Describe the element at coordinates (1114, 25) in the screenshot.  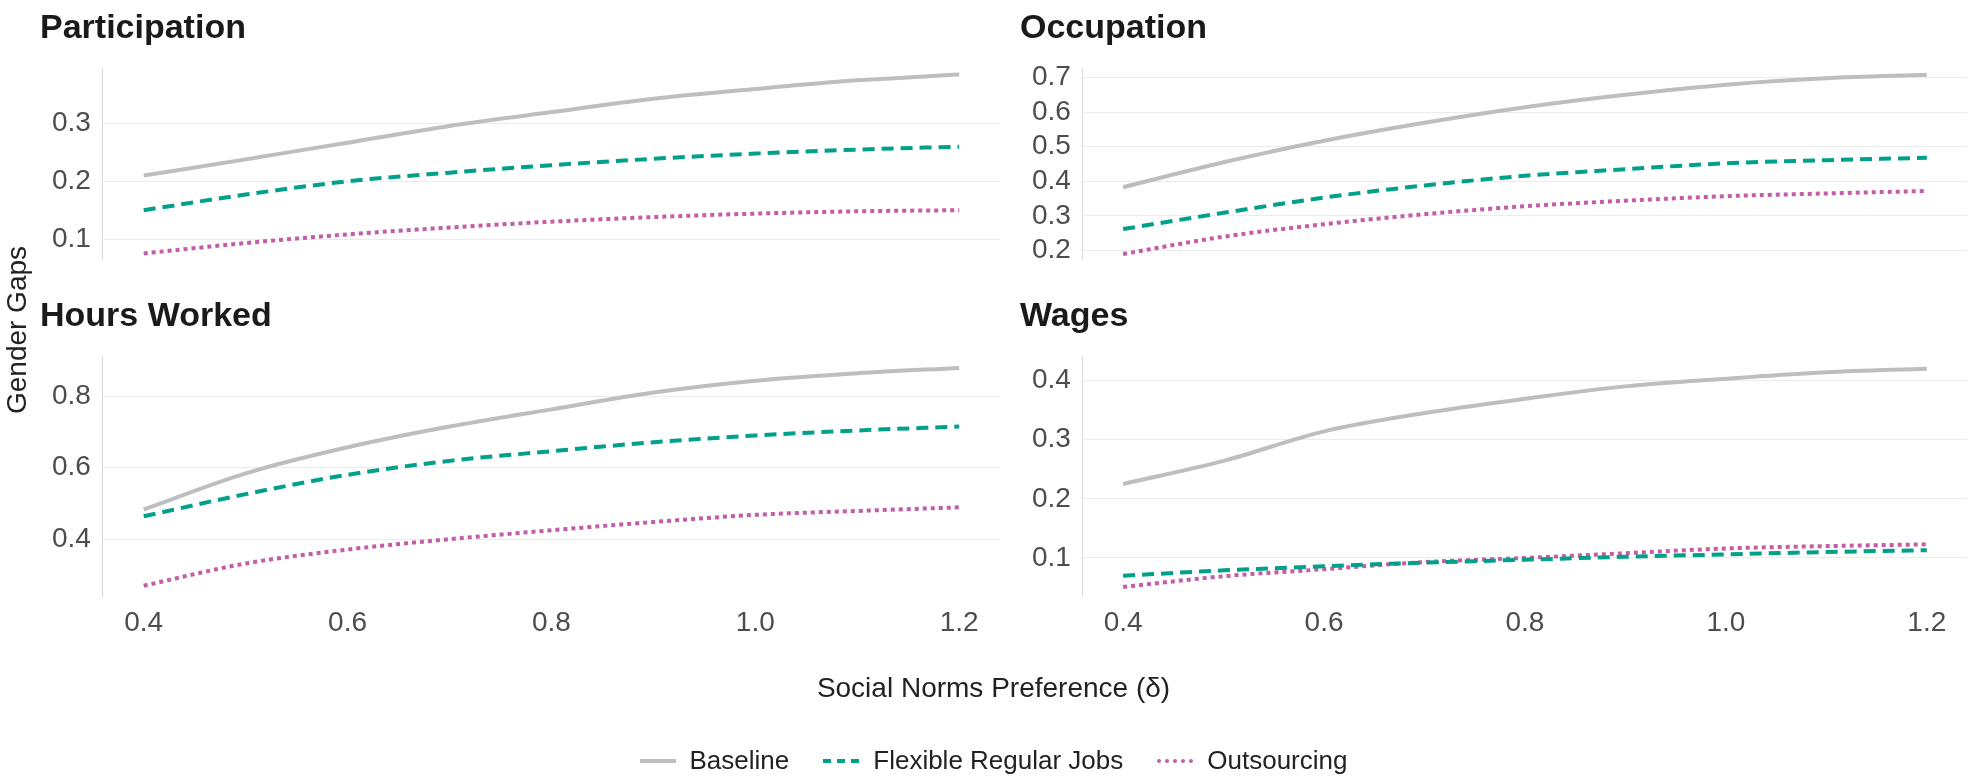
I see `chart-title: Occupation` at that location.